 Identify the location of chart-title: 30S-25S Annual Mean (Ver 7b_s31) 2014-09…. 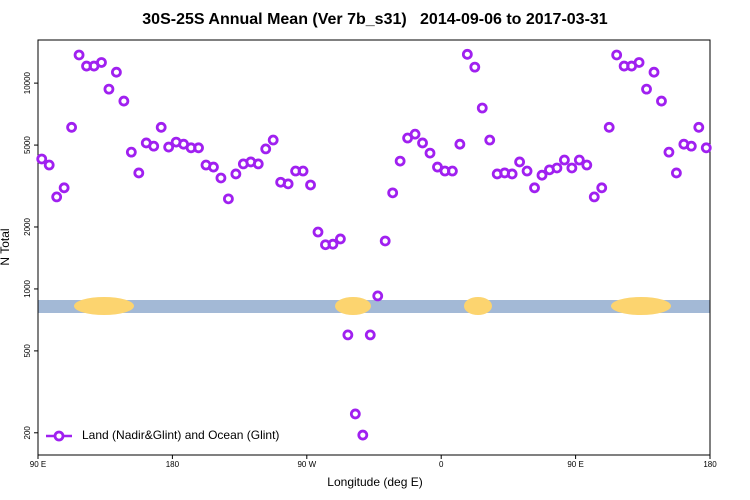
(375, 19).